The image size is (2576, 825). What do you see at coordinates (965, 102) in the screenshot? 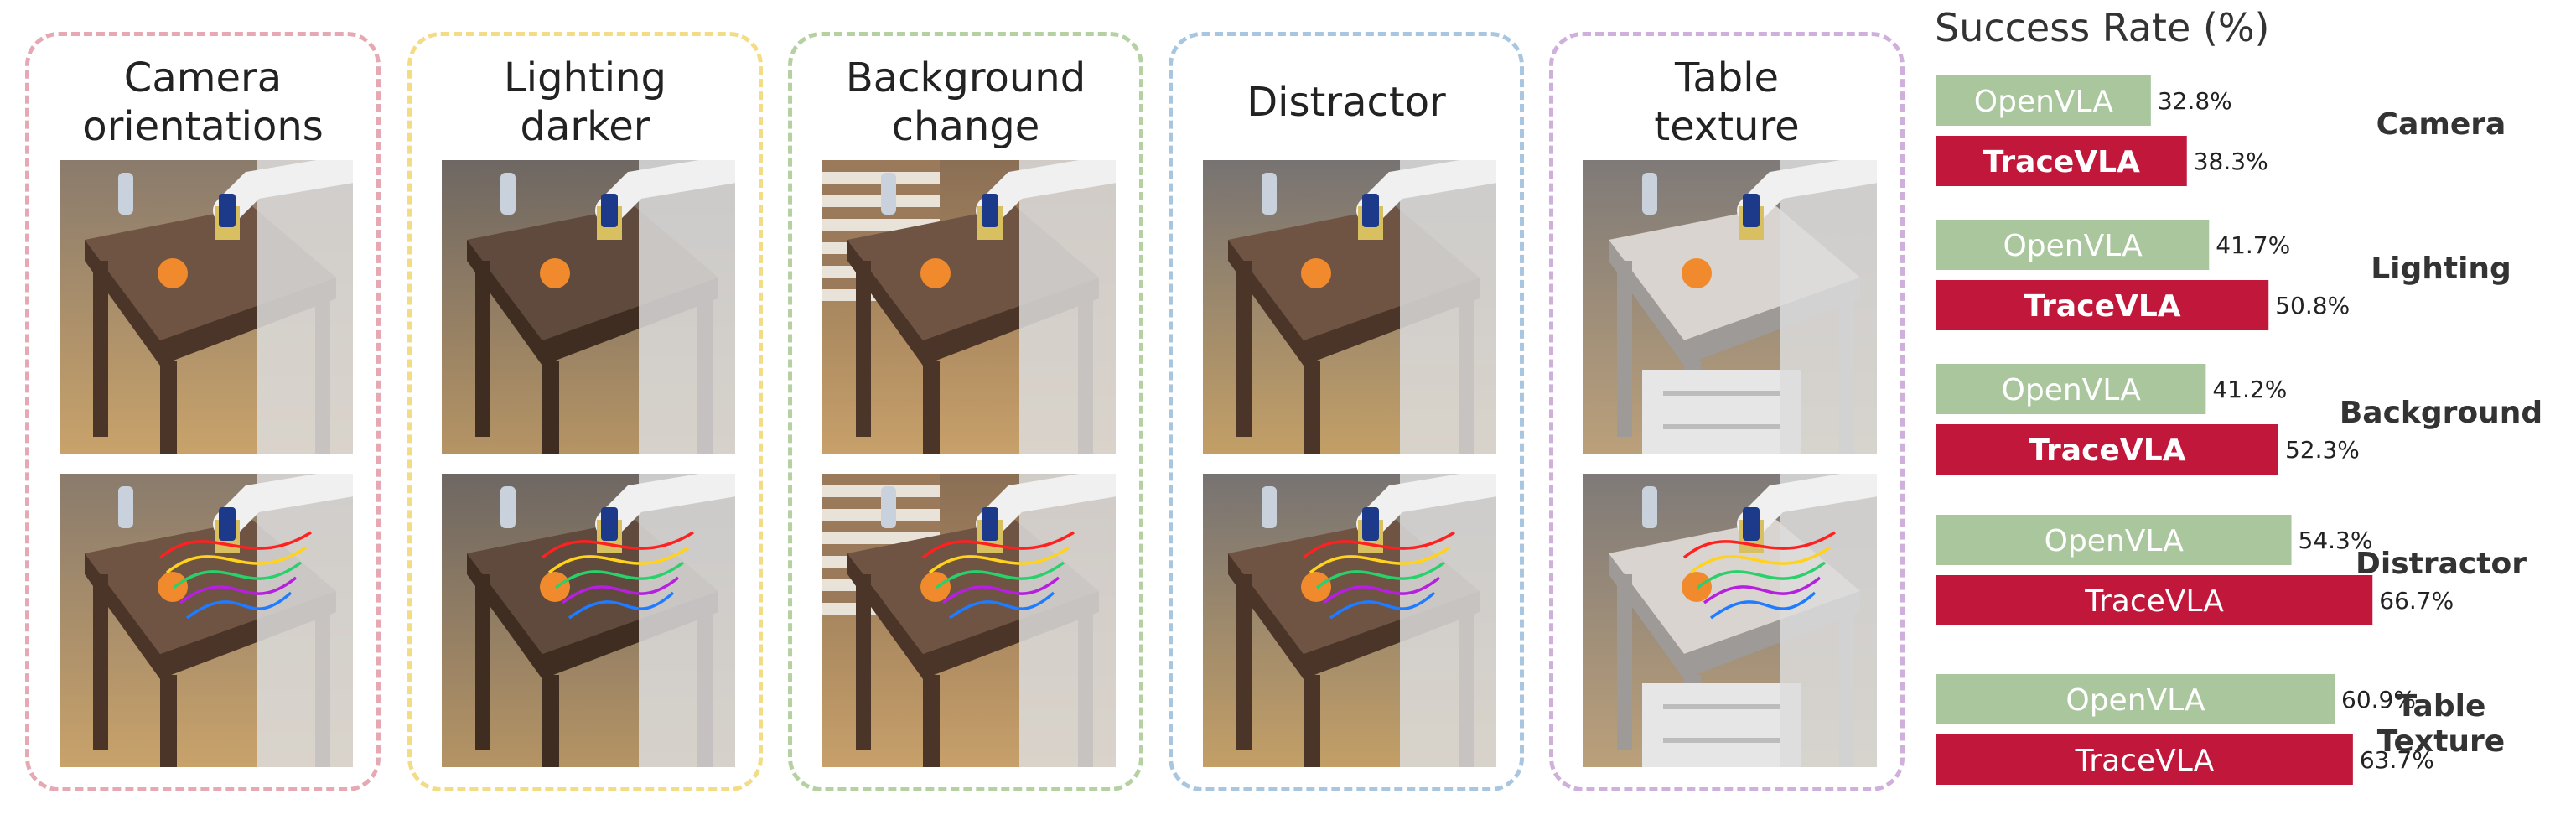
I see `panel-title-background: Background change` at bounding box center [965, 102].